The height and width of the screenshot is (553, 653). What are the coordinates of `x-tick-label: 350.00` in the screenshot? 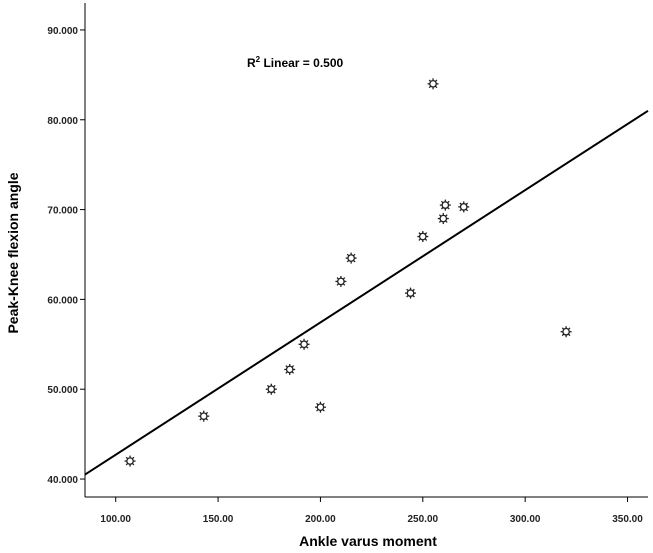 It's located at (627, 519).